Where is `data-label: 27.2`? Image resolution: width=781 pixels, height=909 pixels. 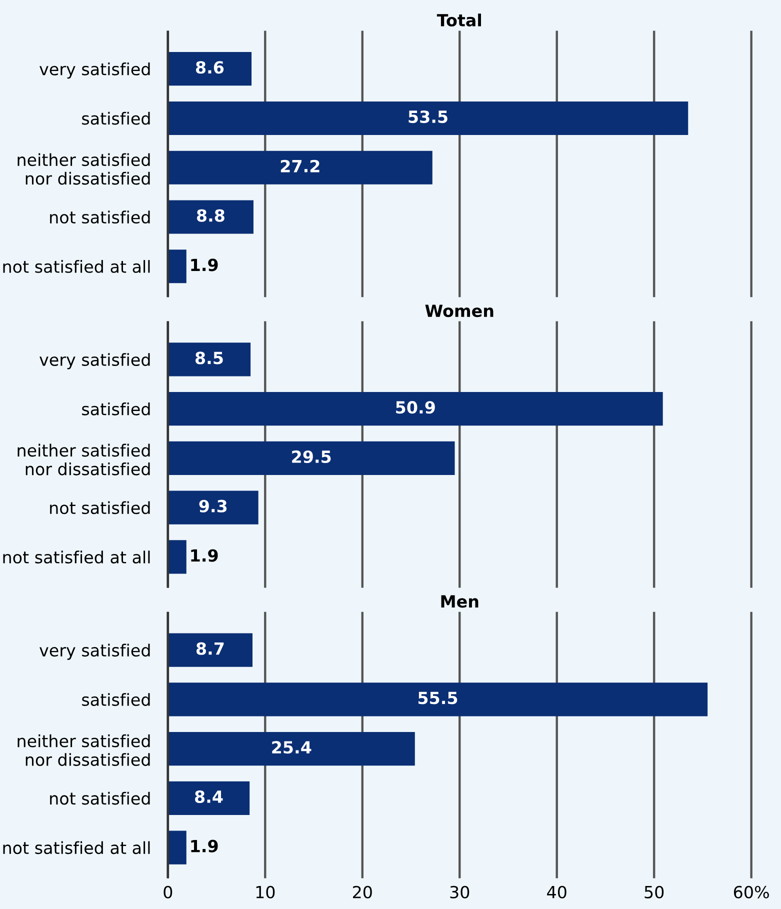
data-label: 27.2 is located at coordinates (300, 166).